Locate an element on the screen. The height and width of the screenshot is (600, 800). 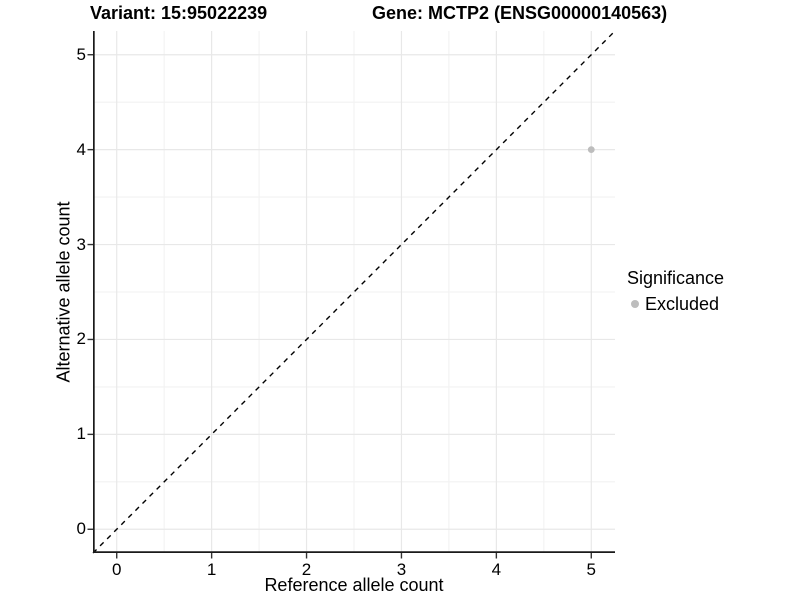
y-tick-label: 2 is located at coordinates (81, 339).